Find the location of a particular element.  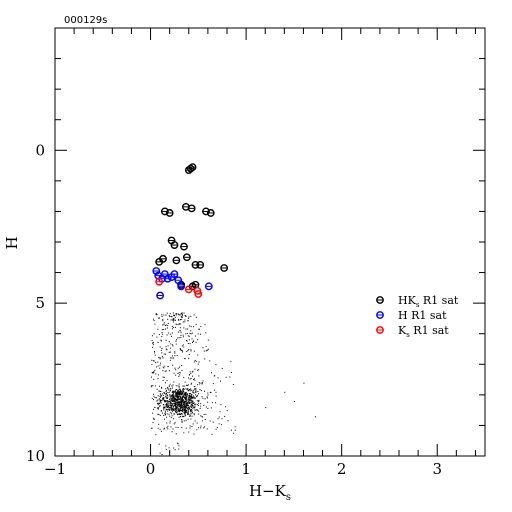

x-tick-label: 1 is located at coordinates (246, 469).